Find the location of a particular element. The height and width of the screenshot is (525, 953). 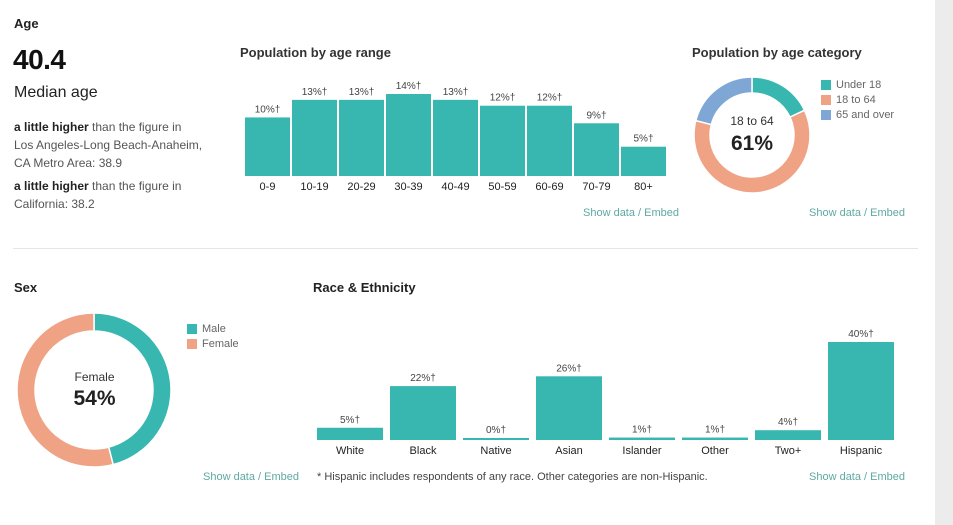

category-label: Other is located at coordinates (715, 451).